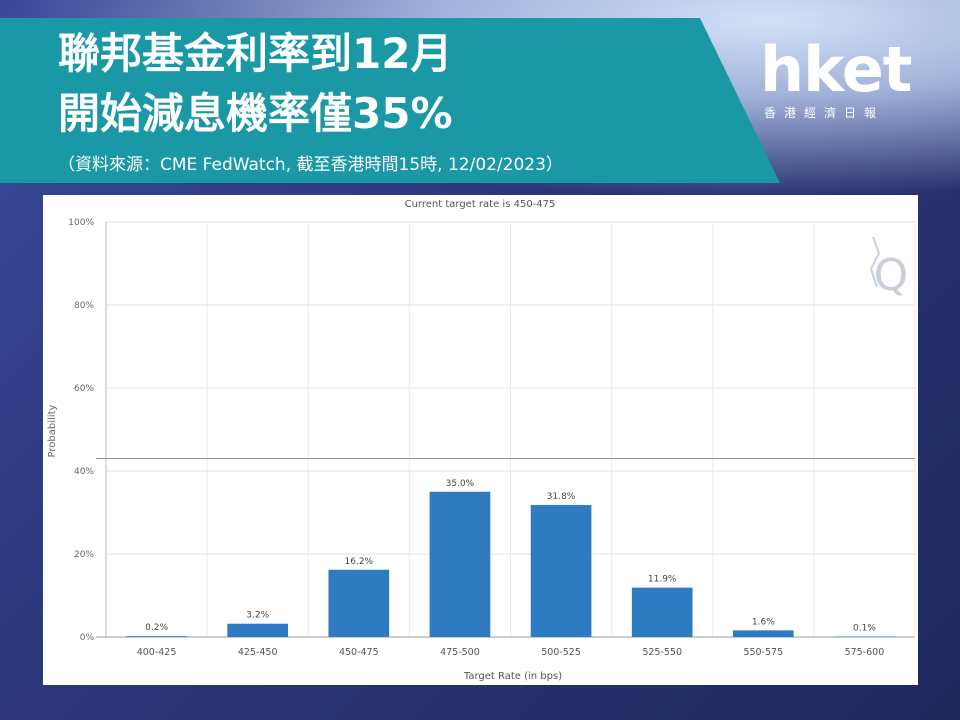  What do you see at coordinates (84, 389) in the screenshot?
I see `y-tick-label: 60%` at bounding box center [84, 389].